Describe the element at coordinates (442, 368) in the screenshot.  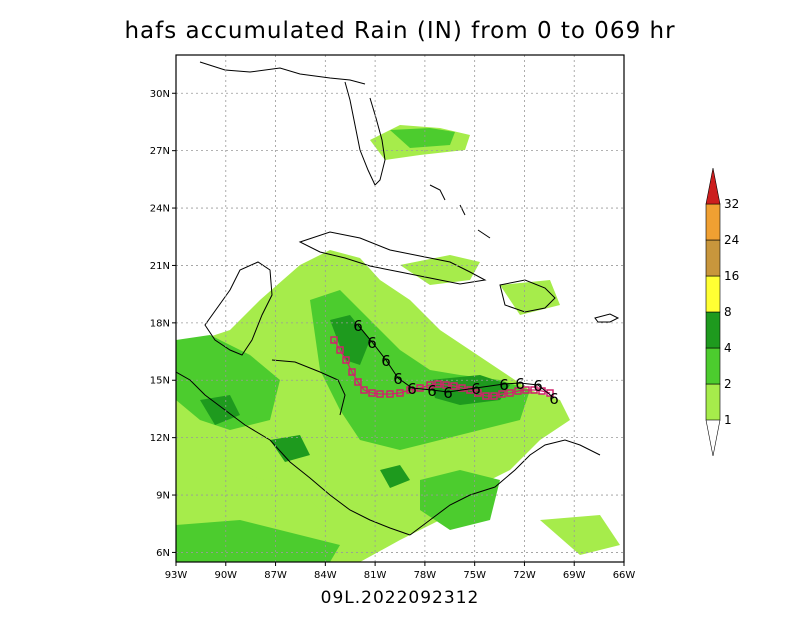
I see `track-line` at that location.